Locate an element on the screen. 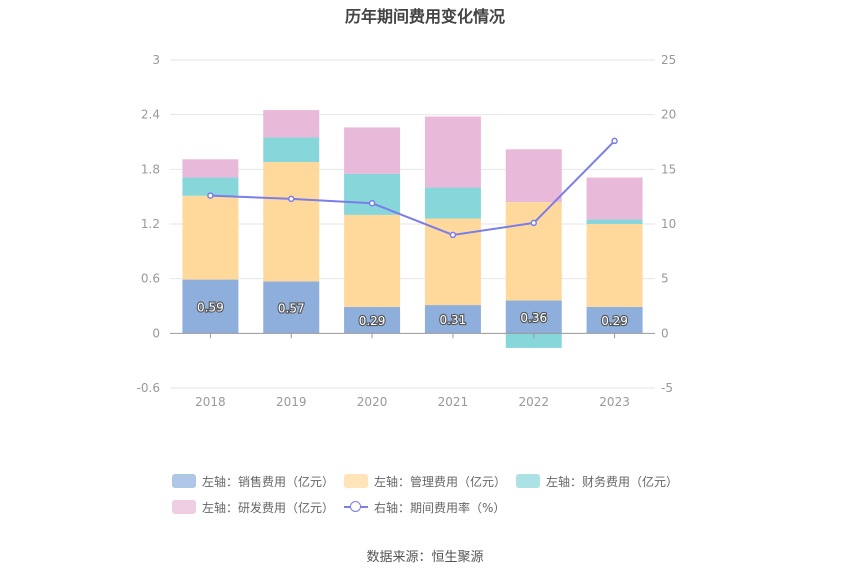 The width and height of the screenshot is (850, 575). bar-data-label: 0.57 is located at coordinates (291, 308).